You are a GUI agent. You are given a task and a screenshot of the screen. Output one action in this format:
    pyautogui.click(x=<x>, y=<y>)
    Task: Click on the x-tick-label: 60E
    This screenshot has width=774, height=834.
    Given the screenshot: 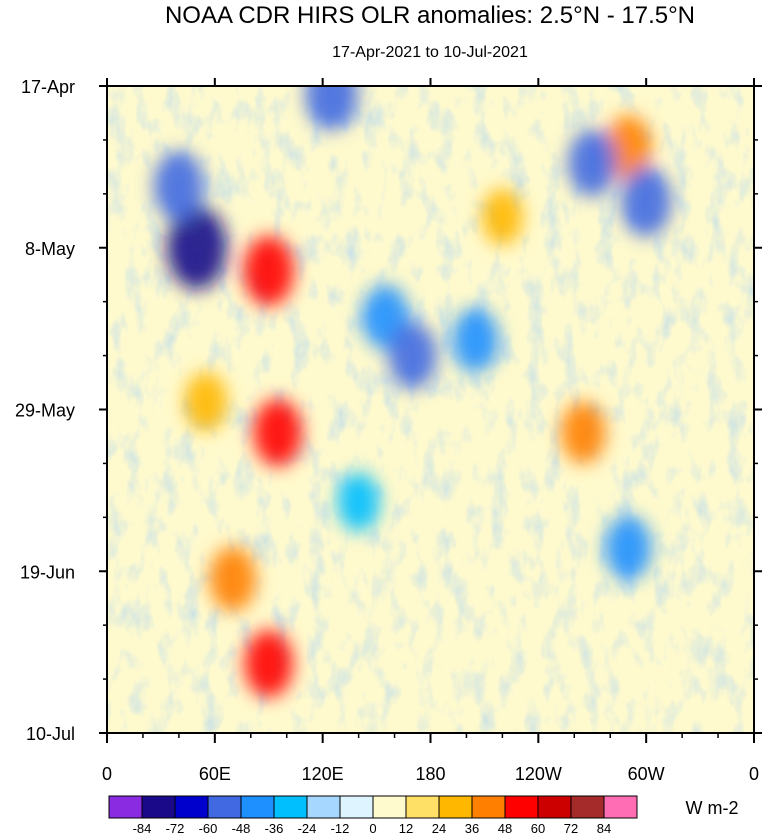 What is the action you would take?
    pyautogui.click(x=215, y=774)
    